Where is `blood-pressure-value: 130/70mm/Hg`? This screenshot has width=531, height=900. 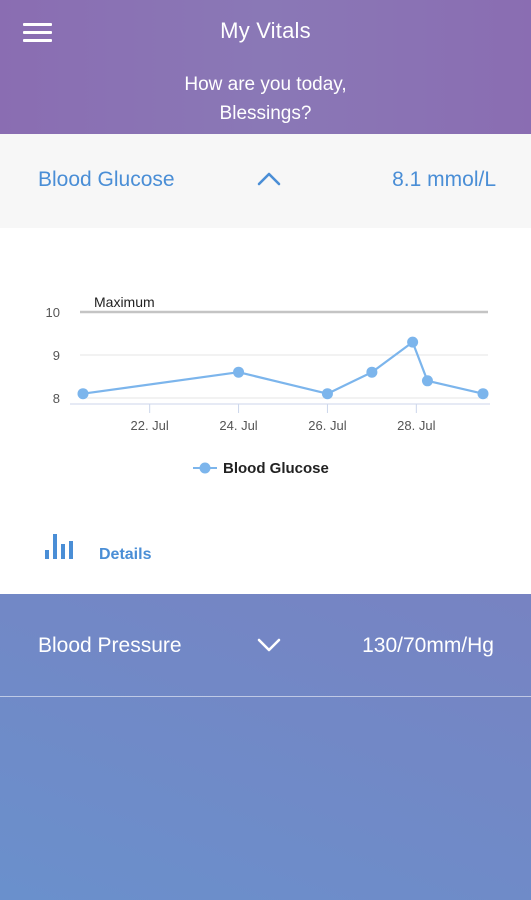 blood-pressure-value: 130/70mm/Hg is located at coordinates (428, 645).